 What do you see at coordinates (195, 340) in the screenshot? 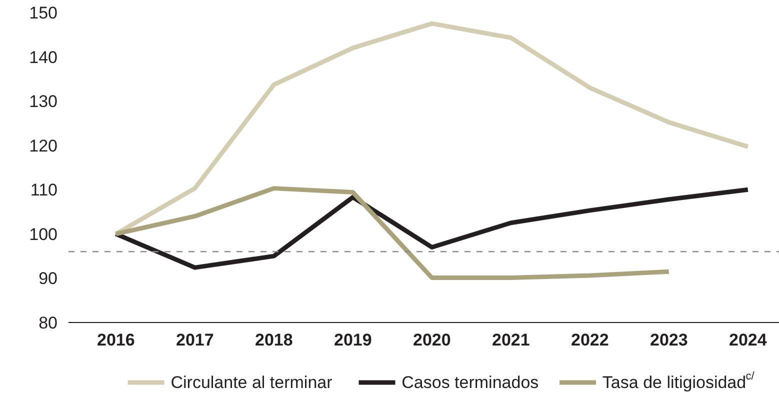
I see `x-tick-label: 2017` at bounding box center [195, 340].